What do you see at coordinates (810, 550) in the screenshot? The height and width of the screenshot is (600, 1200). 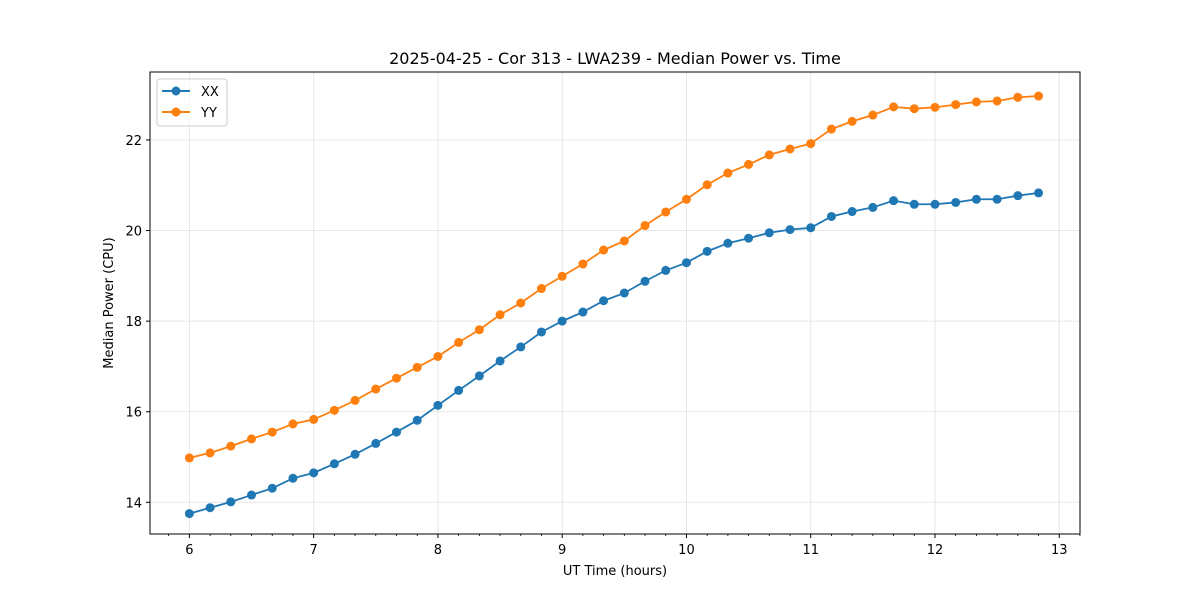 I see `x-tick-label: 11` at bounding box center [810, 550].